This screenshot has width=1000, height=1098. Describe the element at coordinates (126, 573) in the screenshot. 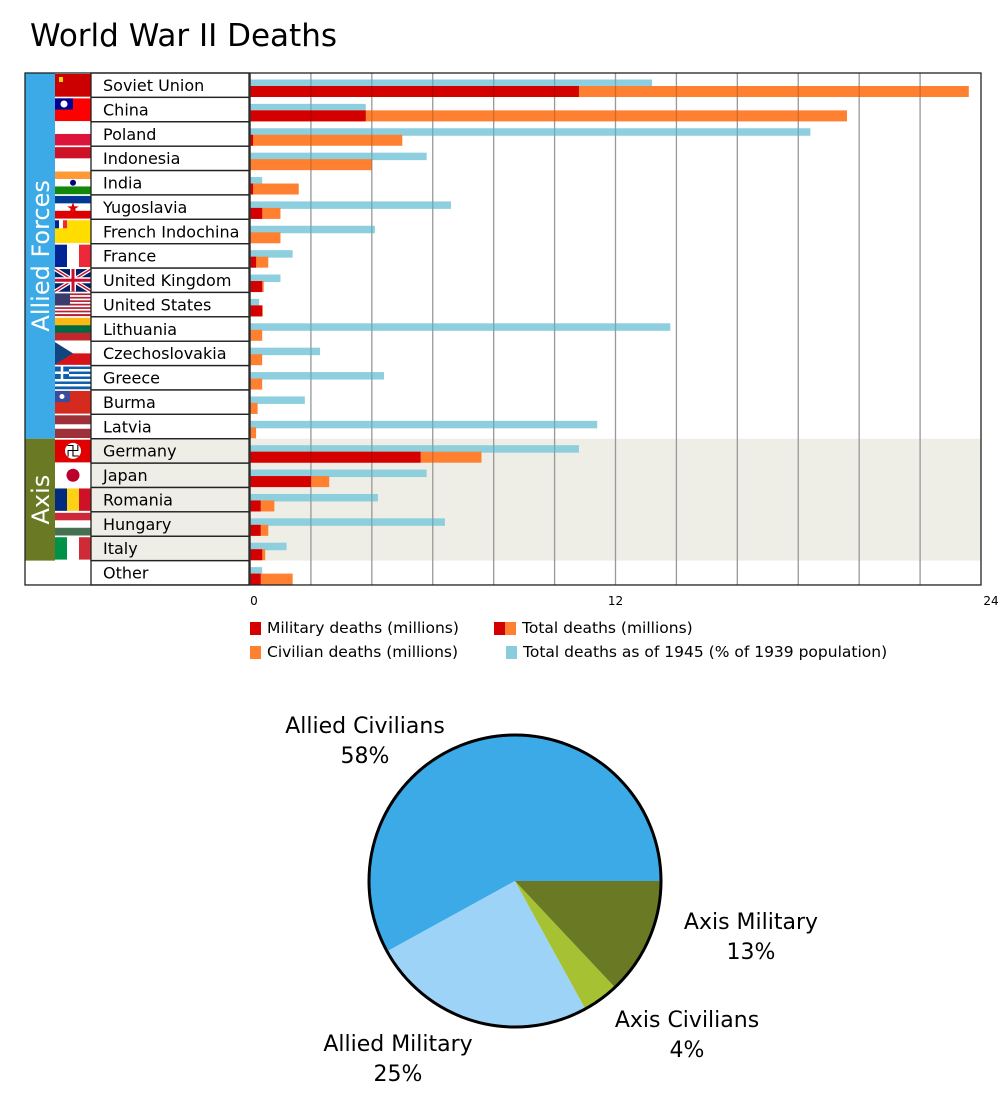

I see `category-label: Other` at that location.